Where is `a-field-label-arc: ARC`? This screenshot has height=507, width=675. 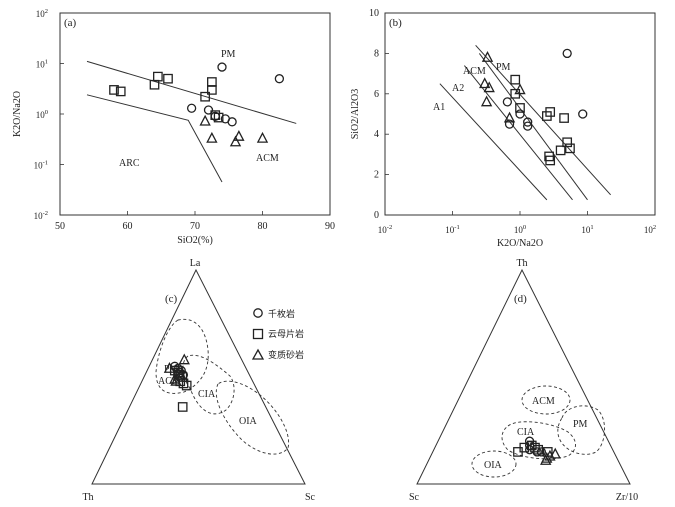 a-field-label-arc: ARC is located at coordinates (129, 163).